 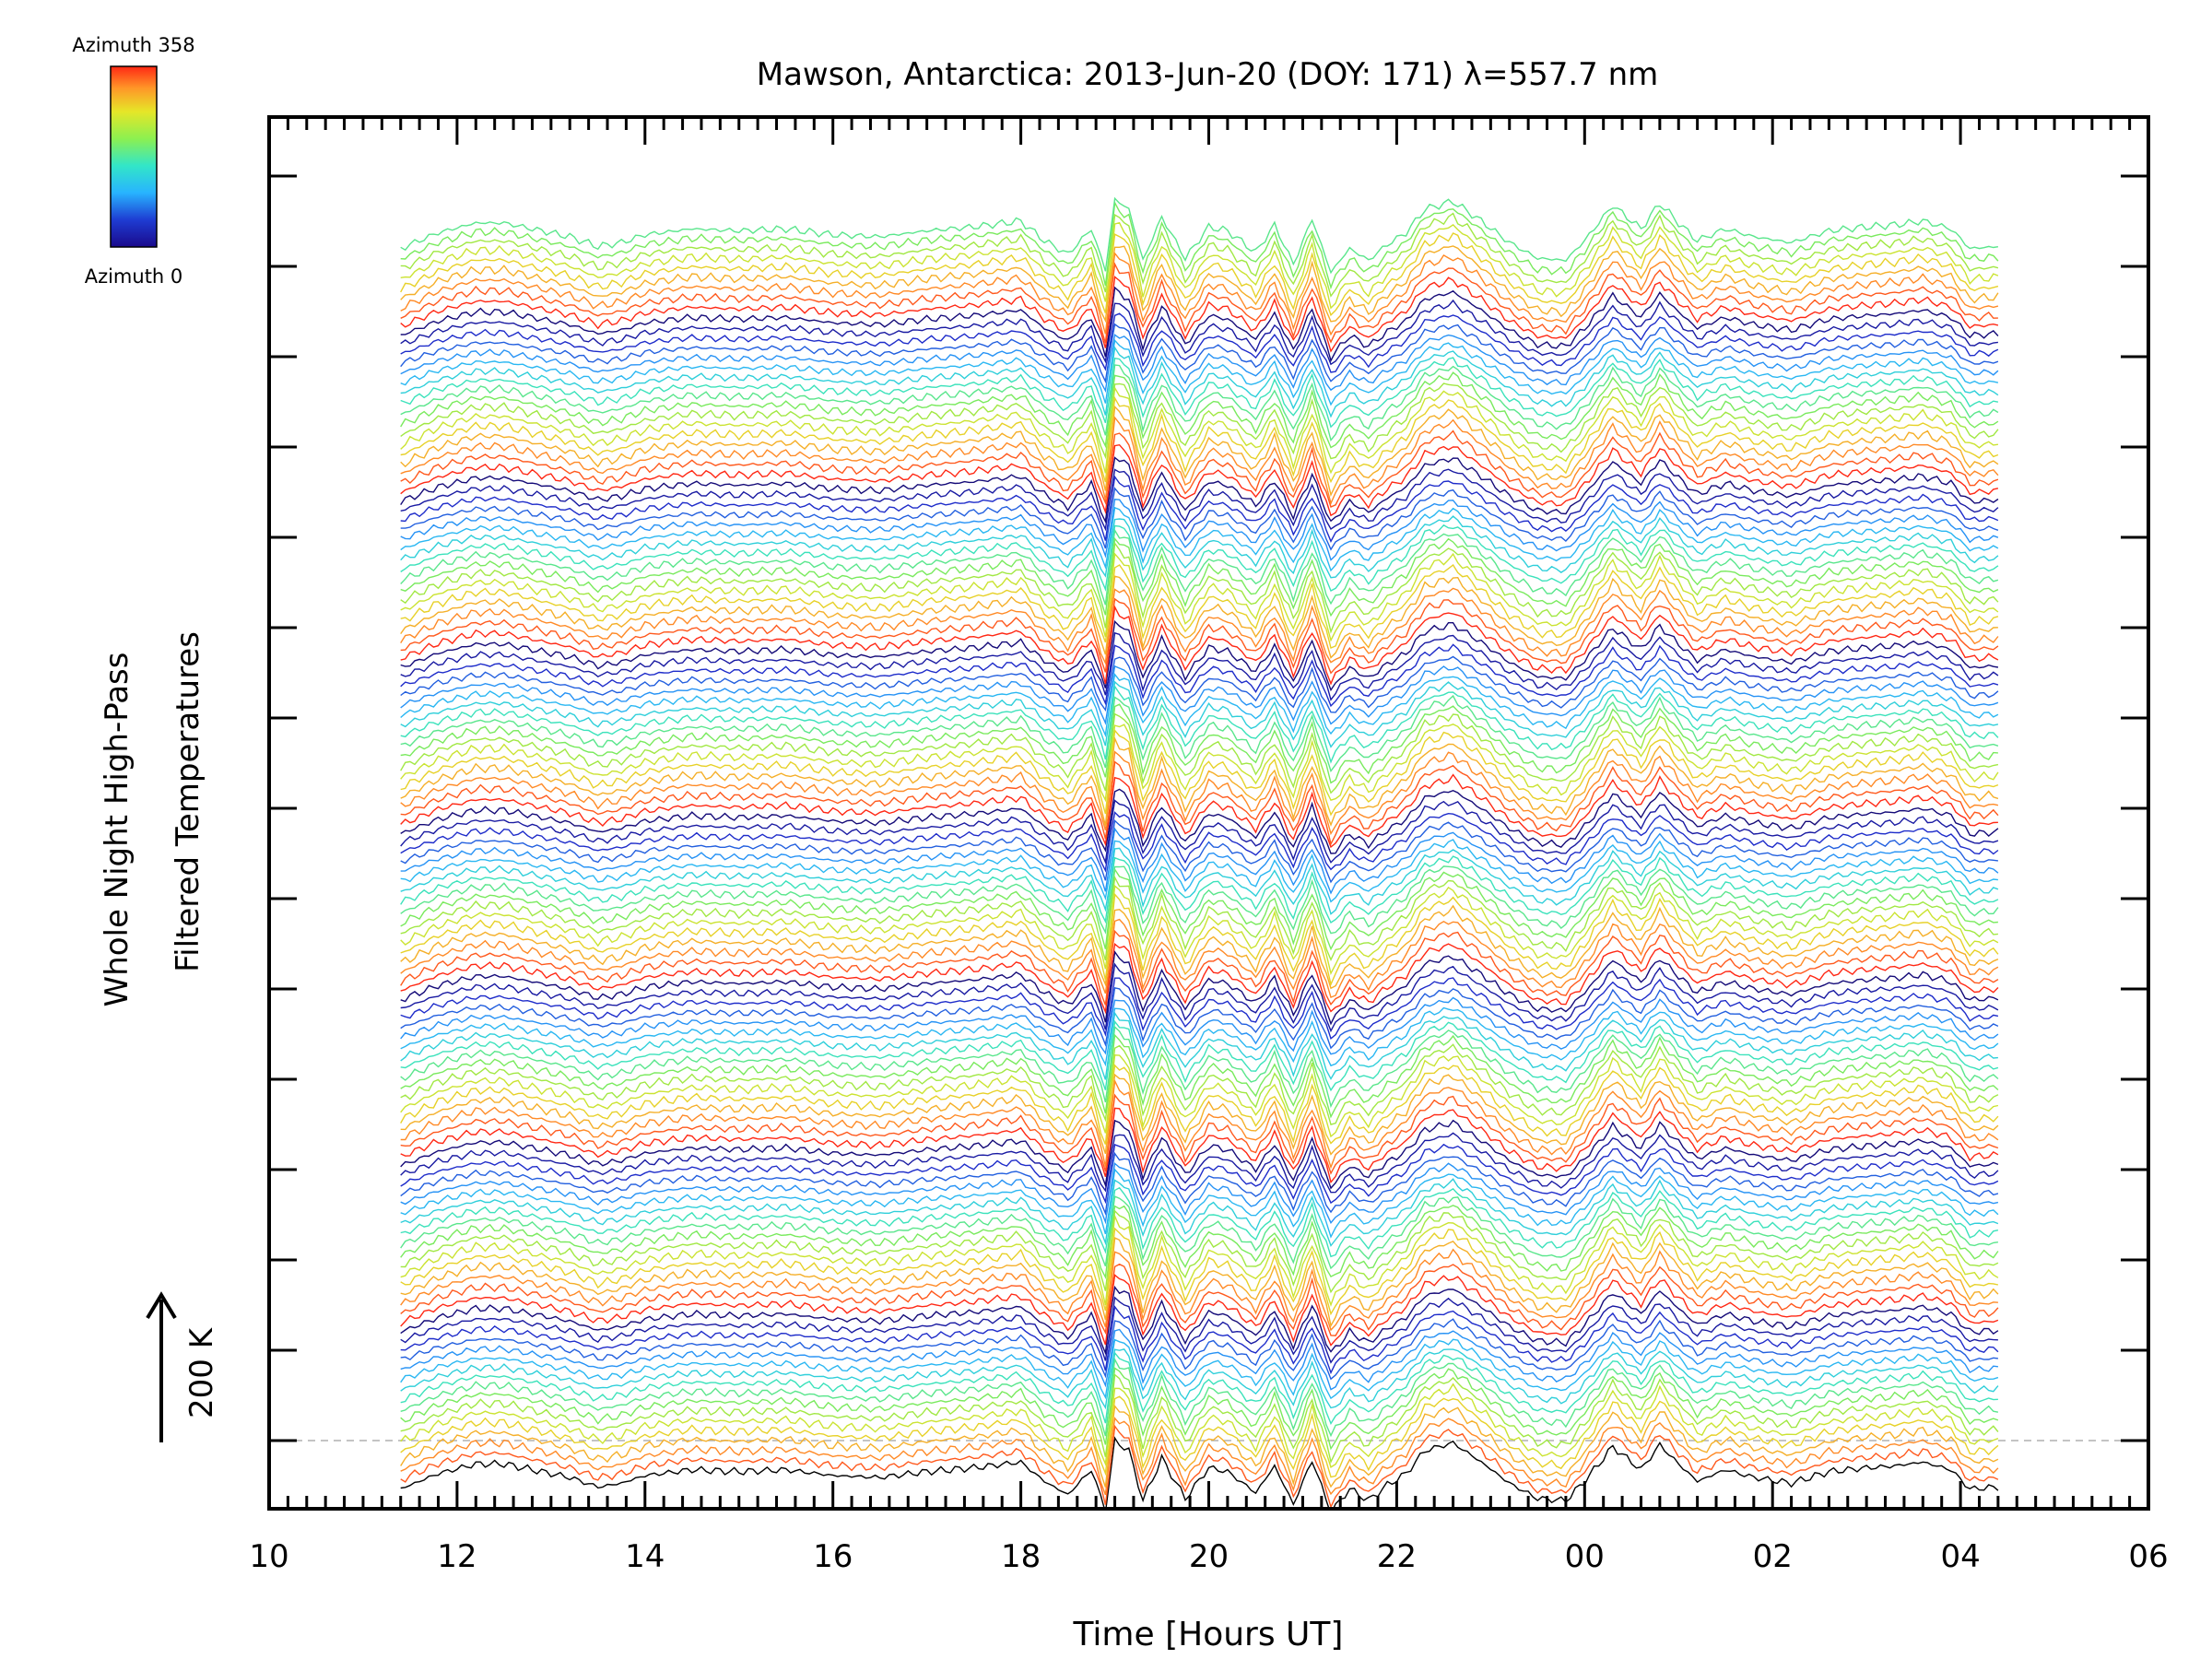 I want to click on x-tick-label: 10, so click(x=268, y=1556).